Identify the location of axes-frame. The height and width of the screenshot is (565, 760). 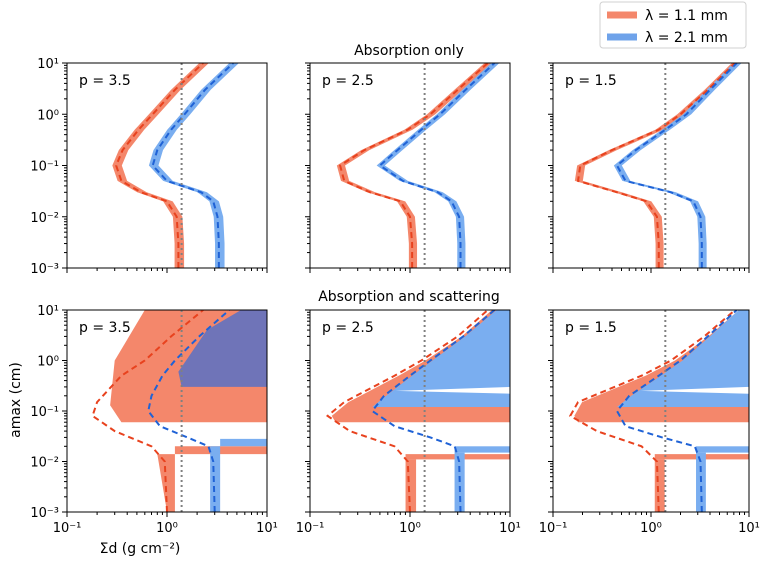
(167, 165).